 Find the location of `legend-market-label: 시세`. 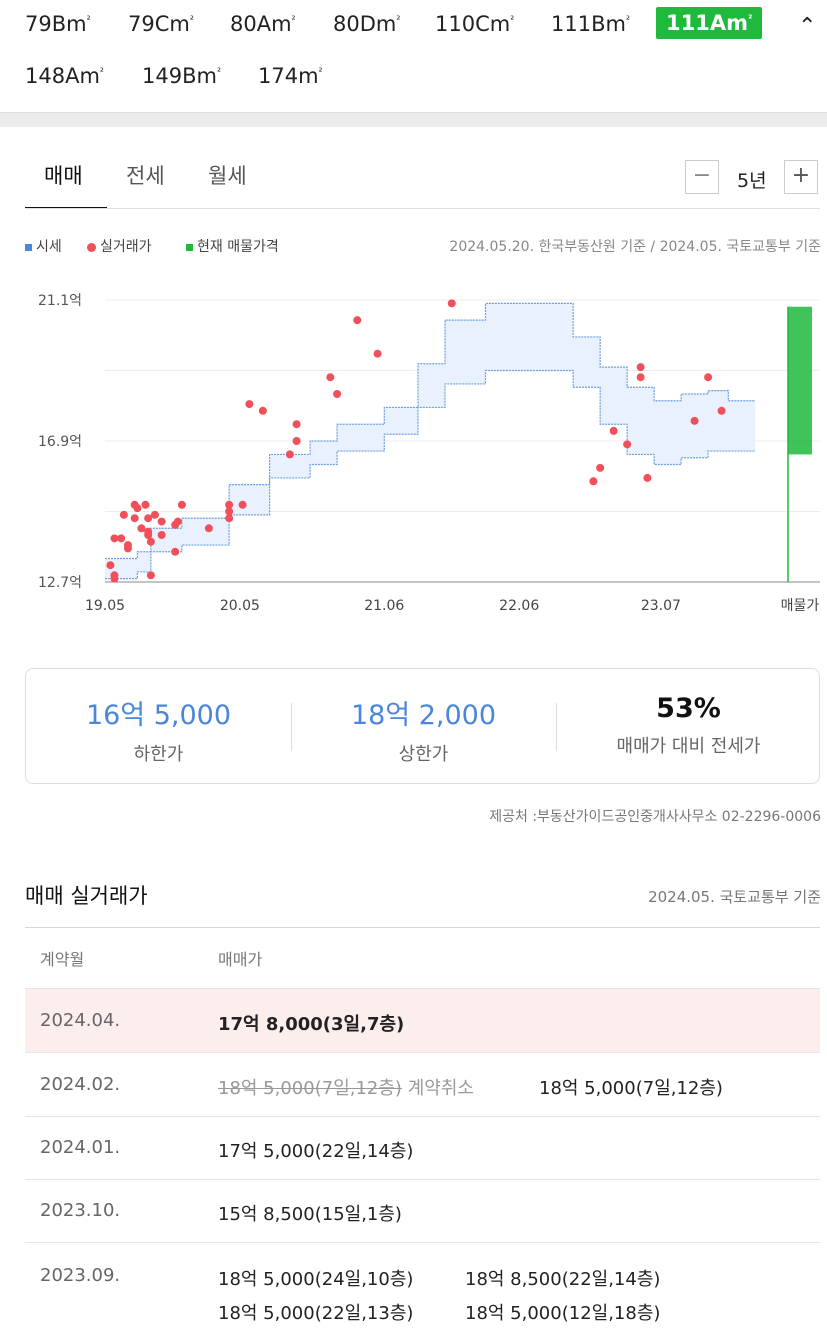

legend-market-label: 시세 is located at coordinates (49, 247).